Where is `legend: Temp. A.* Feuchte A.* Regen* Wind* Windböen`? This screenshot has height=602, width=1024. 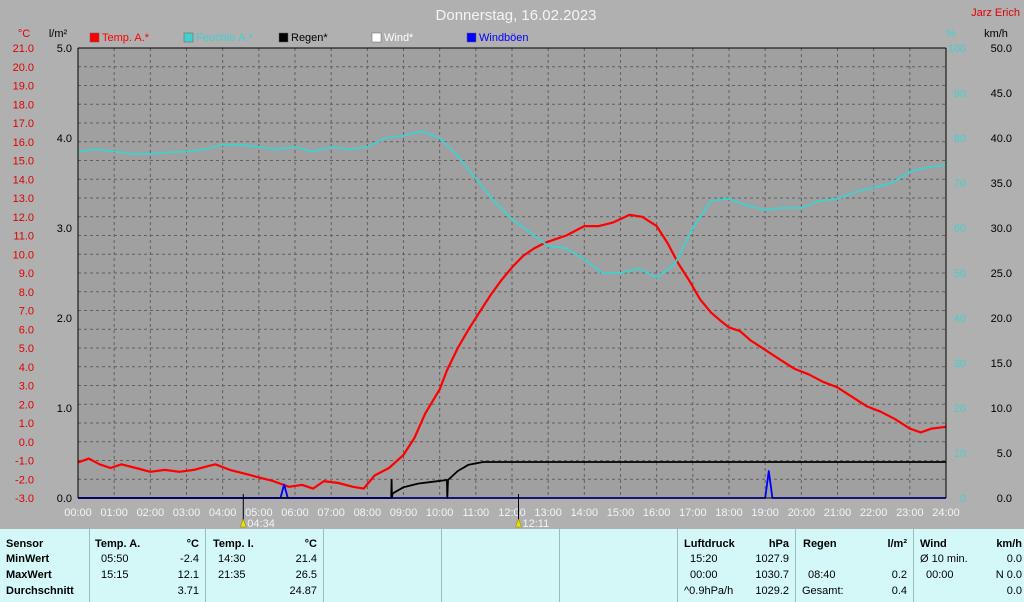
legend: Temp. A.* Feuchte A.* Regen* Wind* Windböen is located at coordinates (309, 38).